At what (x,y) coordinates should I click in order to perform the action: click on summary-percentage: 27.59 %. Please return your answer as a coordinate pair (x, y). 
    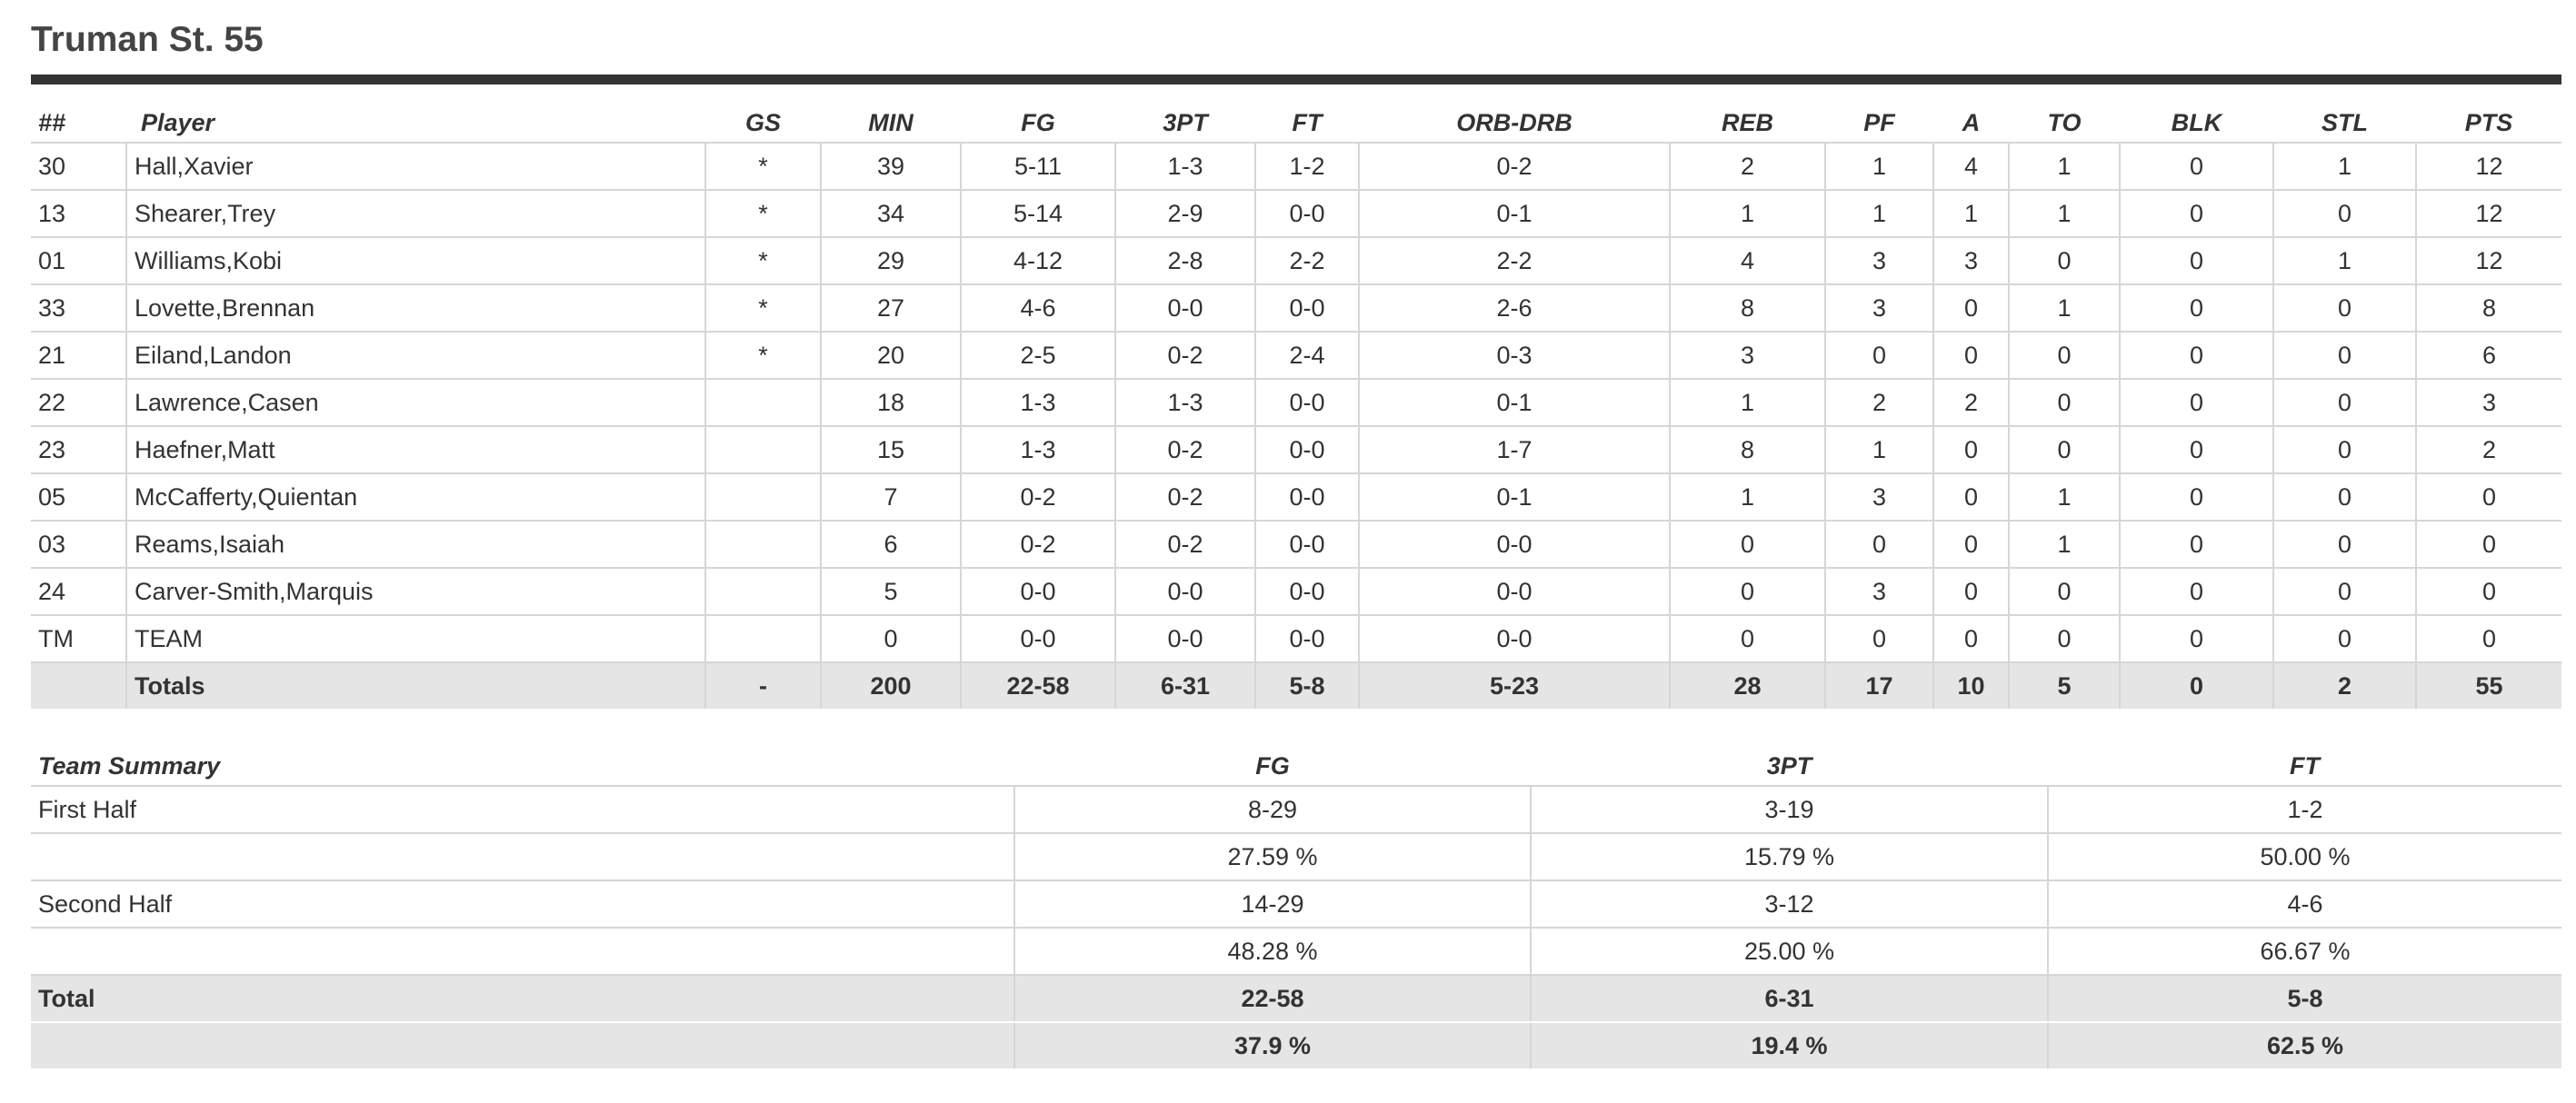
    Looking at the image, I should click on (1272, 857).